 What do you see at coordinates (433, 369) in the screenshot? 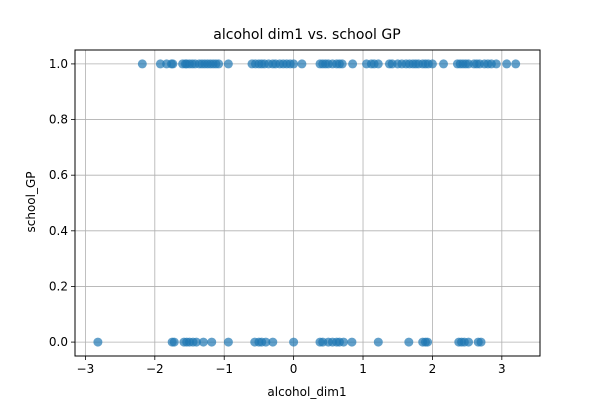
I see `x-tick-label: 2` at bounding box center [433, 369].